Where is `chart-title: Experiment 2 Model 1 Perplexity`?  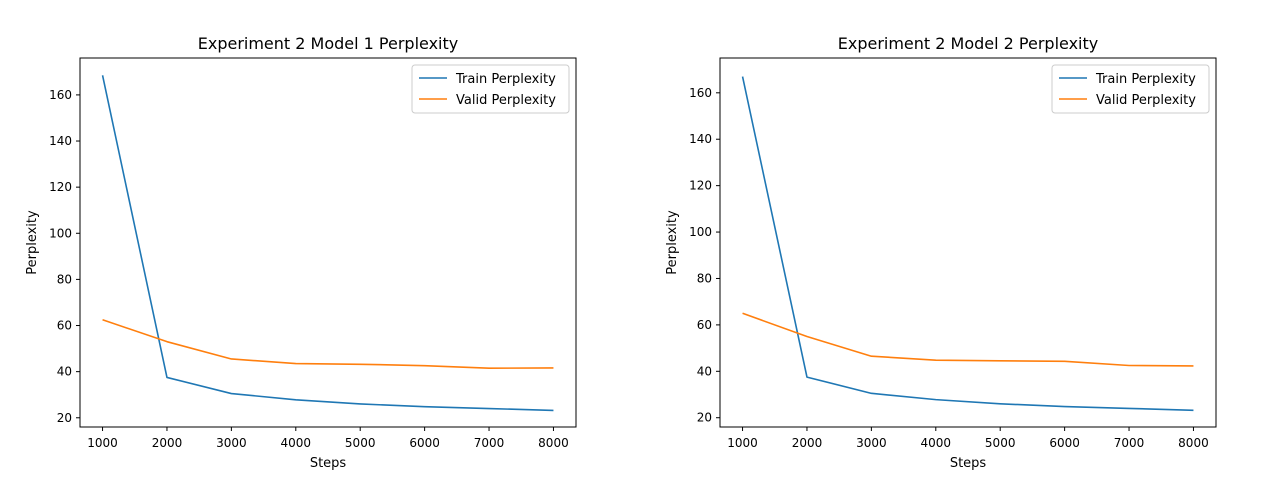
chart-title: Experiment 2 Model 1 Perplexity is located at coordinates (328, 43).